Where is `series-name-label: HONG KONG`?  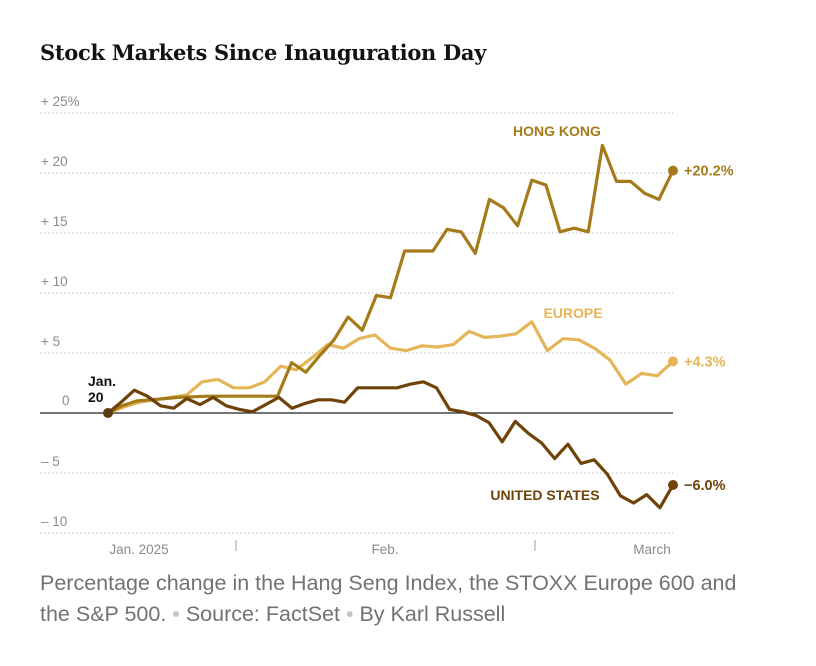
series-name-label: HONG KONG is located at coordinates (557, 131).